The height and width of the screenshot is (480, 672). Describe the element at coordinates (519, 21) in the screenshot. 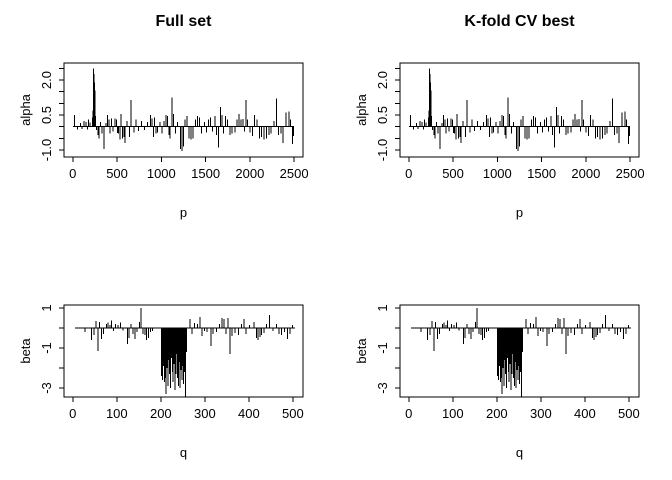

I see `panel-title: K-fold CV best` at that location.